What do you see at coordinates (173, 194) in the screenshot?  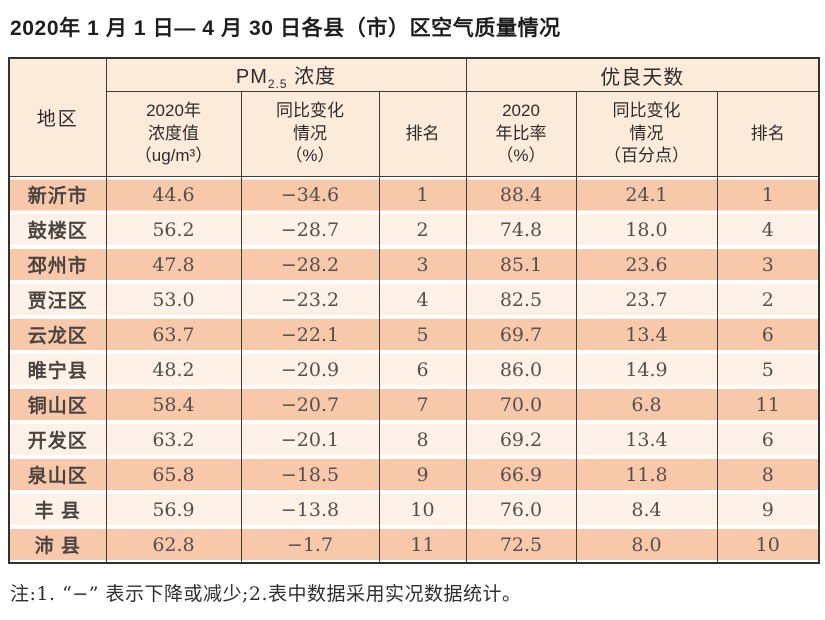 I see `pm-value-cell: 44.6` at bounding box center [173, 194].